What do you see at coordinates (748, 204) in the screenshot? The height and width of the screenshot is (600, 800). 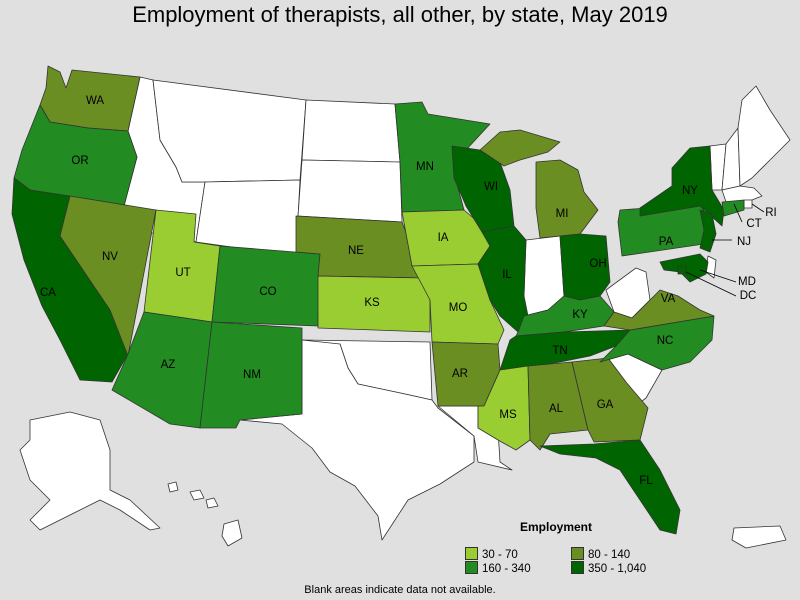 I see `state-ri` at bounding box center [748, 204].